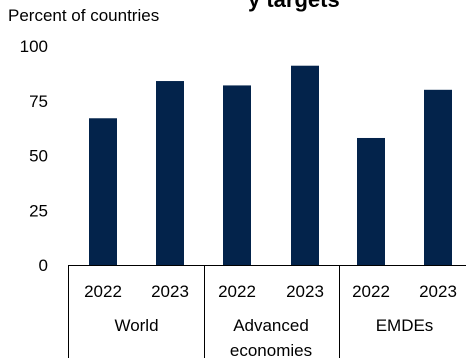  I want to click on group-label: World, so click(136, 325).